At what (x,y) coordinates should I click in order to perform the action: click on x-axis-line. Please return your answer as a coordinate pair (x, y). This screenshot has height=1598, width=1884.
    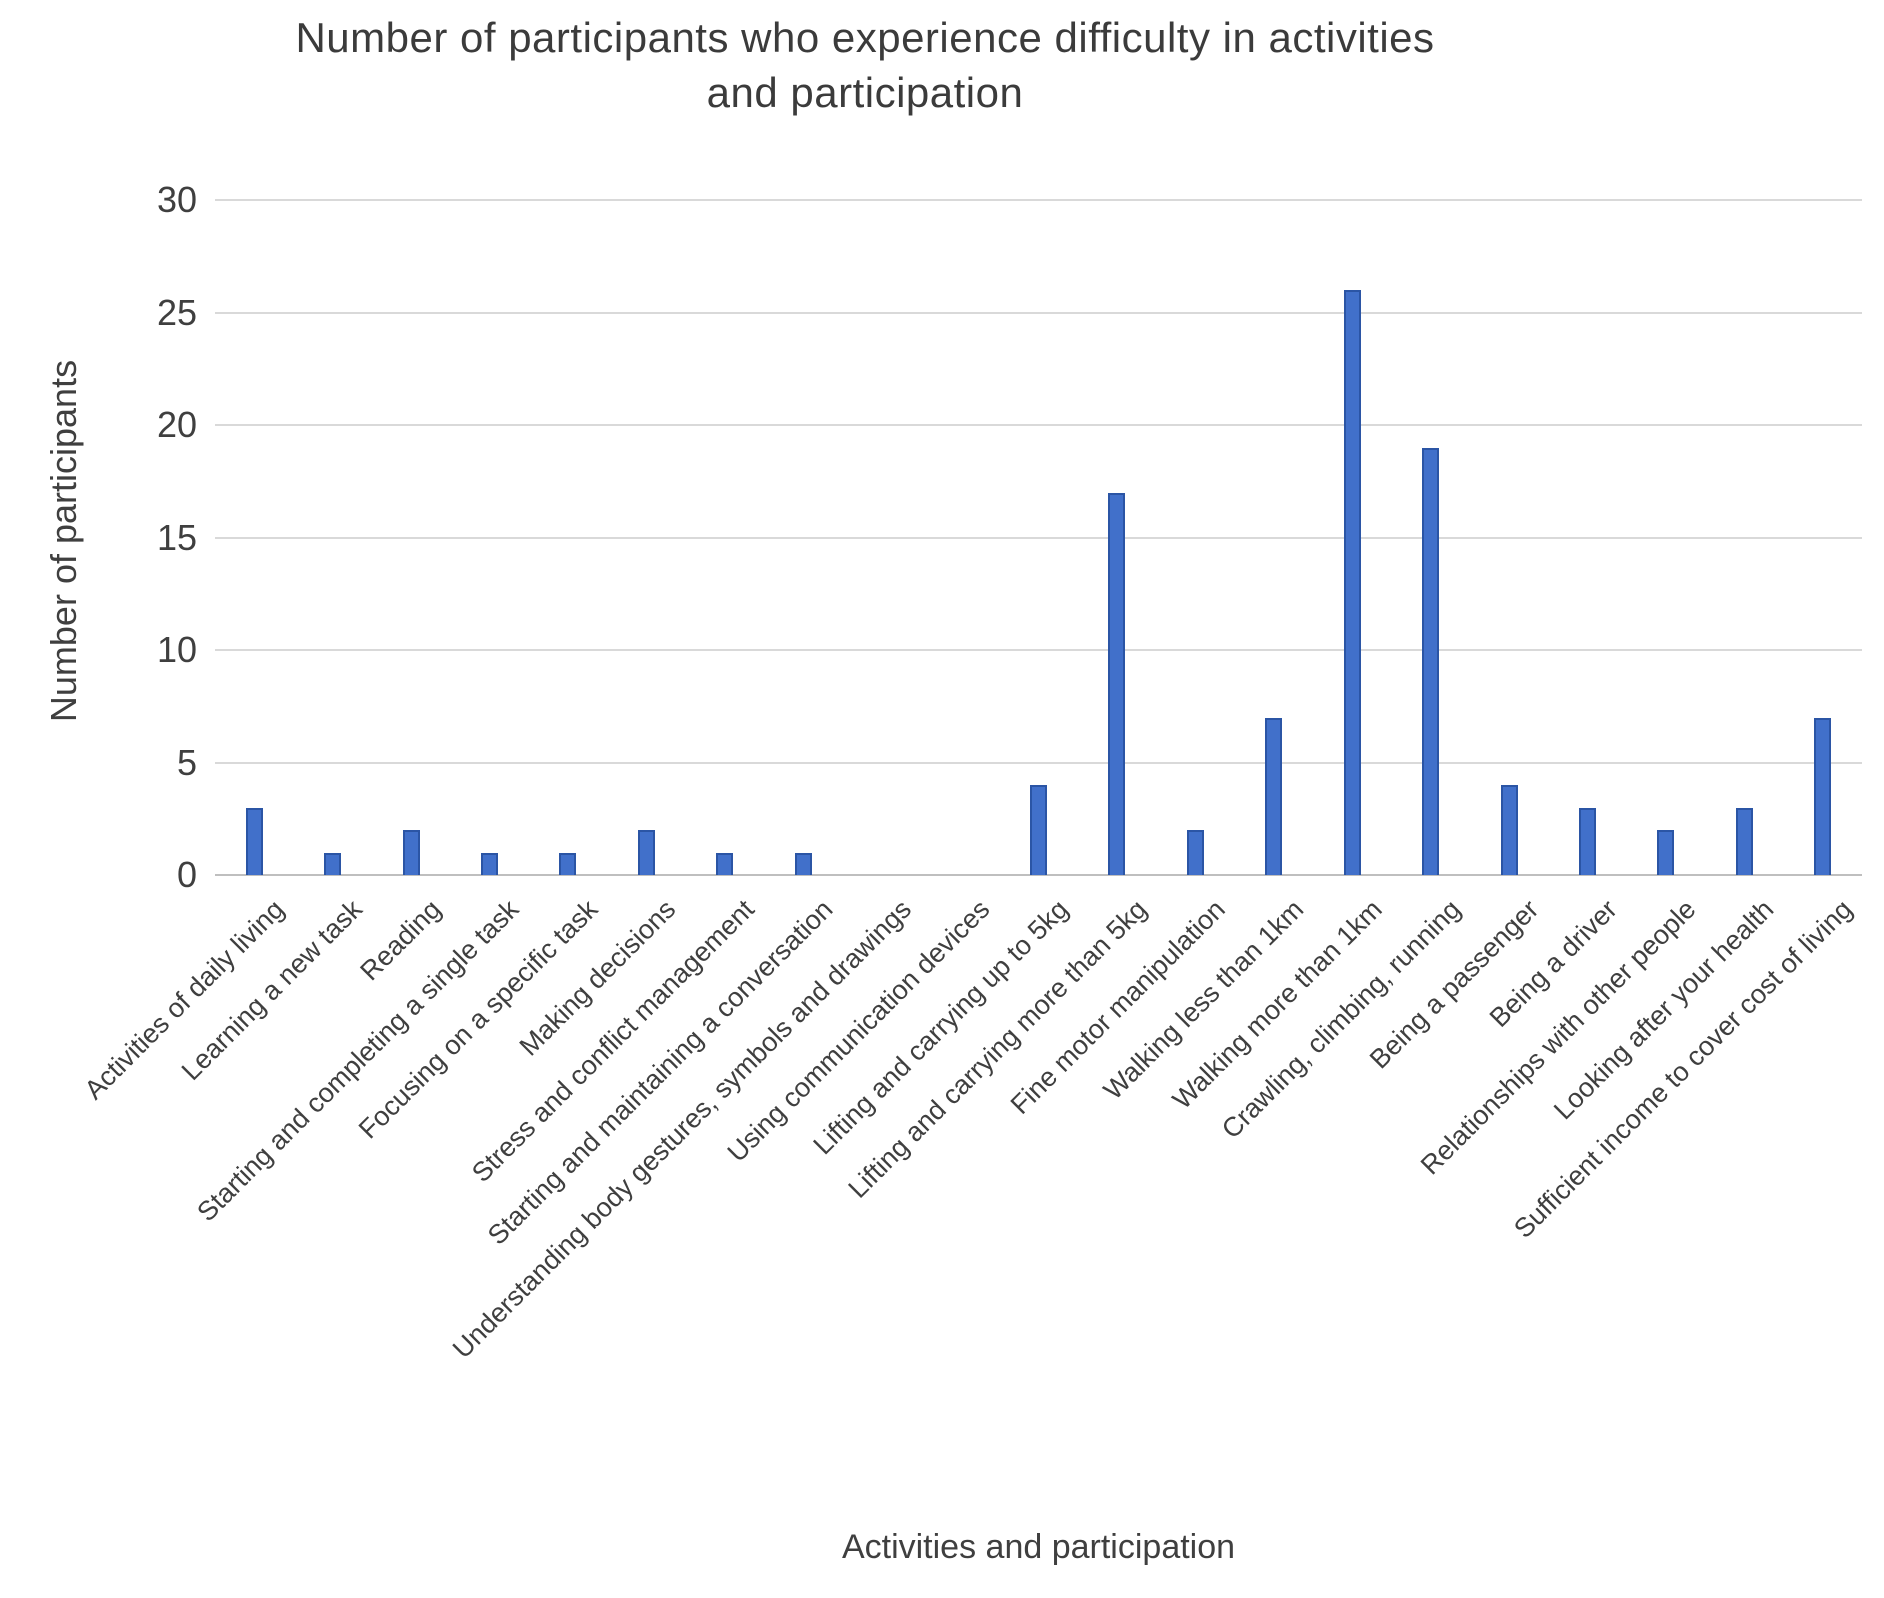
    Looking at the image, I should click on (1038, 875).